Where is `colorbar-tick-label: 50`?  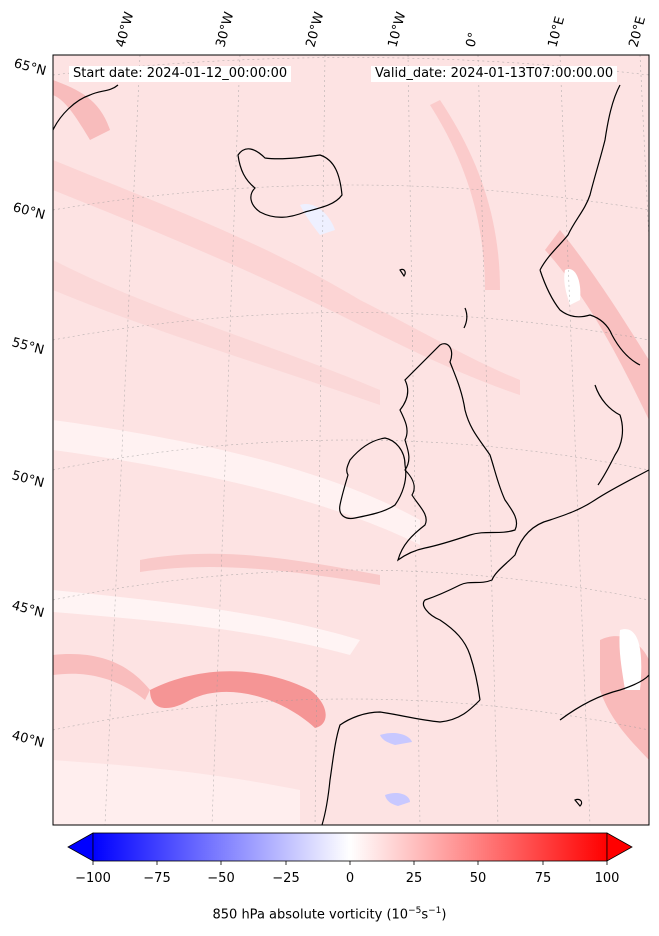 colorbar-tick-label: 50 is located at coordinates (478, 878).